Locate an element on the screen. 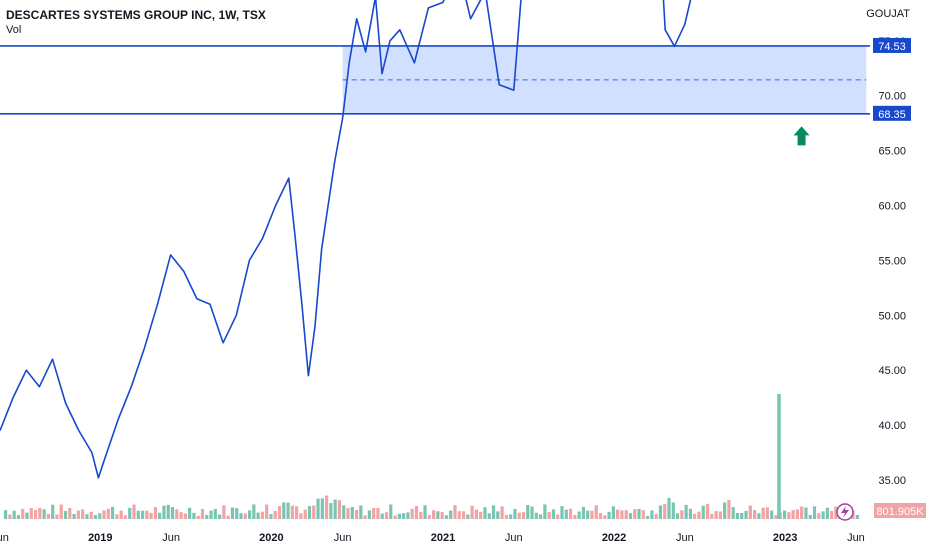  levels-layer is located at coordinates (435, 80).